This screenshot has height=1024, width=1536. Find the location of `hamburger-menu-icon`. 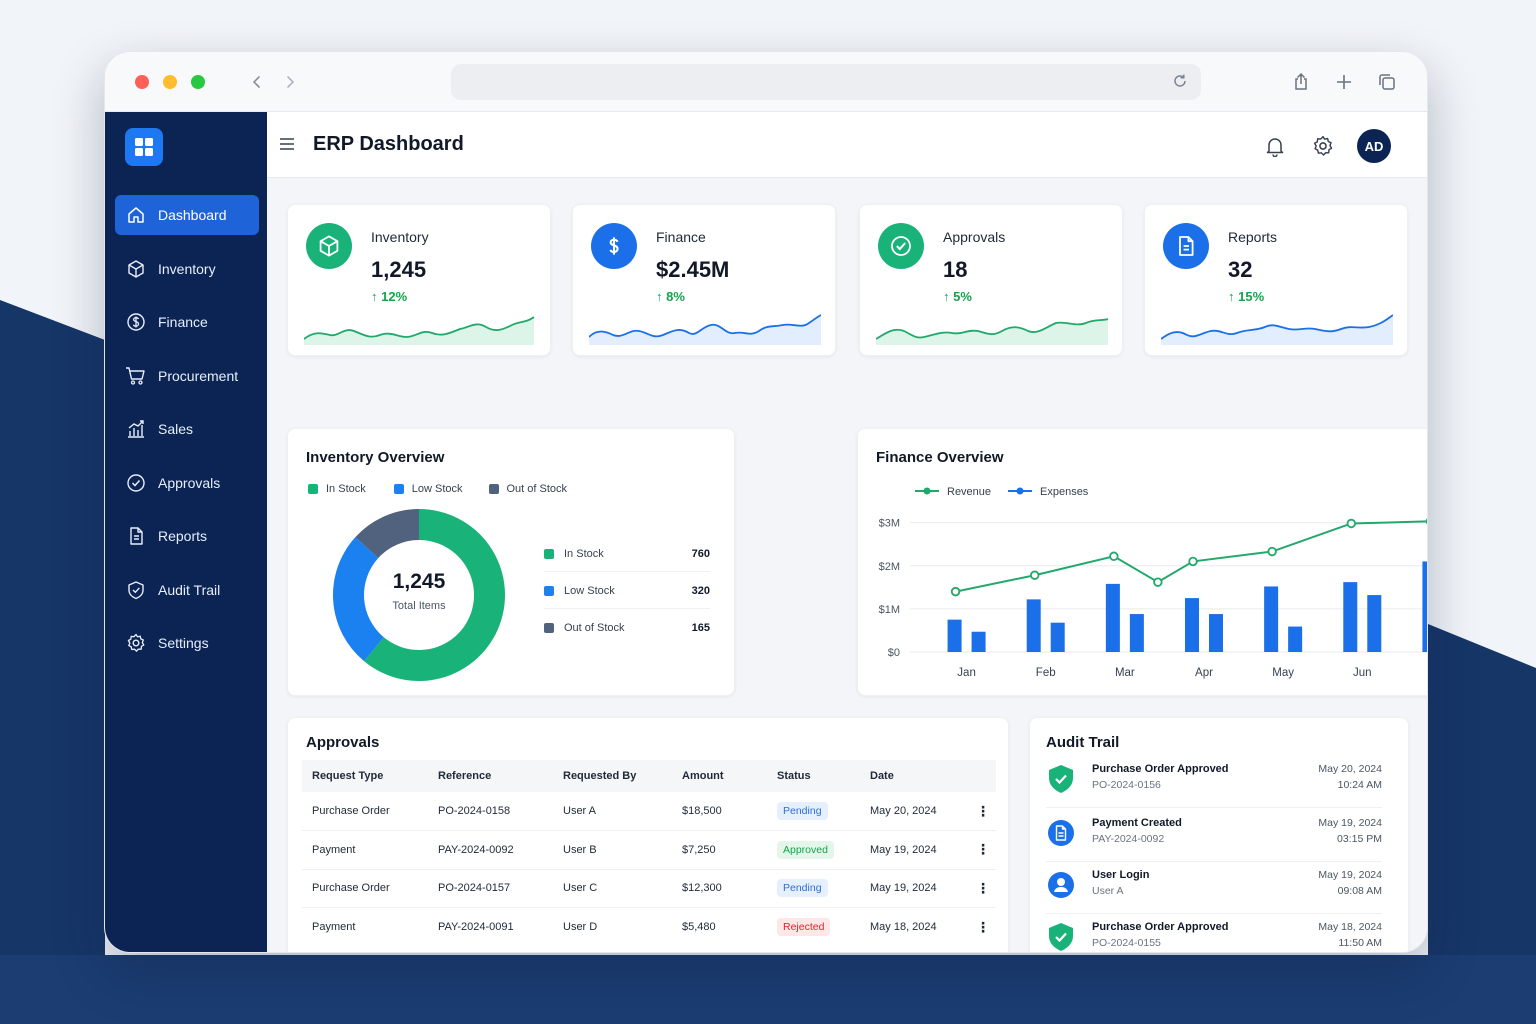

hamburger-menu-icon is located at coordinates (287, 146).